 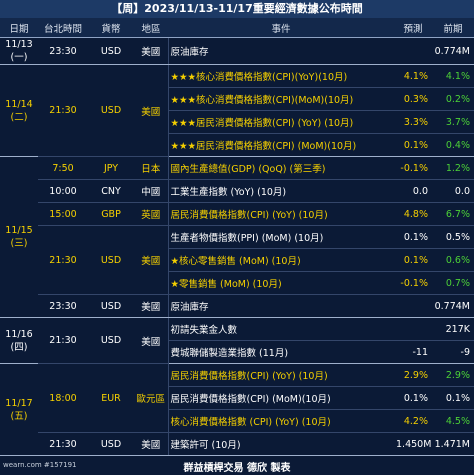 I want to click on footer: wearn.com #157191 群益槓桿交易 德欣 製表, so click(x=237, y=465).